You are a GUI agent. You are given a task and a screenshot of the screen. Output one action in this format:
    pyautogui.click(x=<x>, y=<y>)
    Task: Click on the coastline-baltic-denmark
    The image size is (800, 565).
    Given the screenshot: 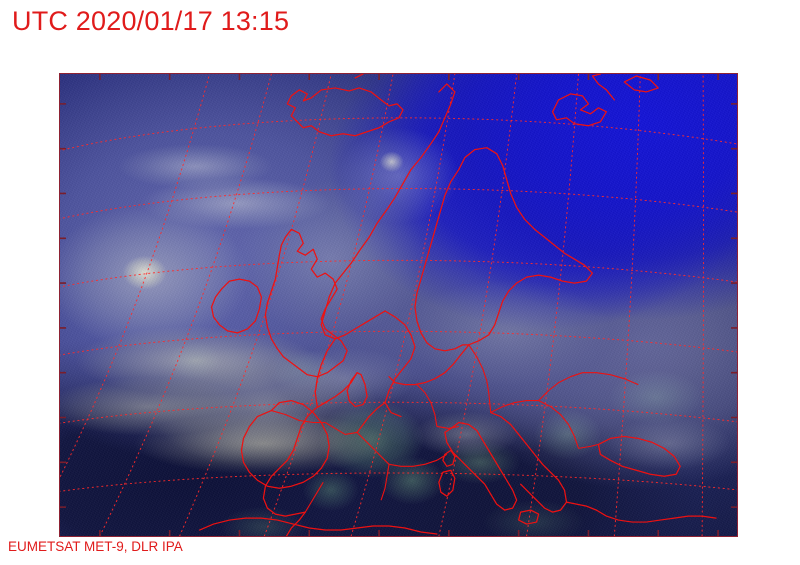 What is the action you would take?
    pyautogui.click(x=392, y=386)
    